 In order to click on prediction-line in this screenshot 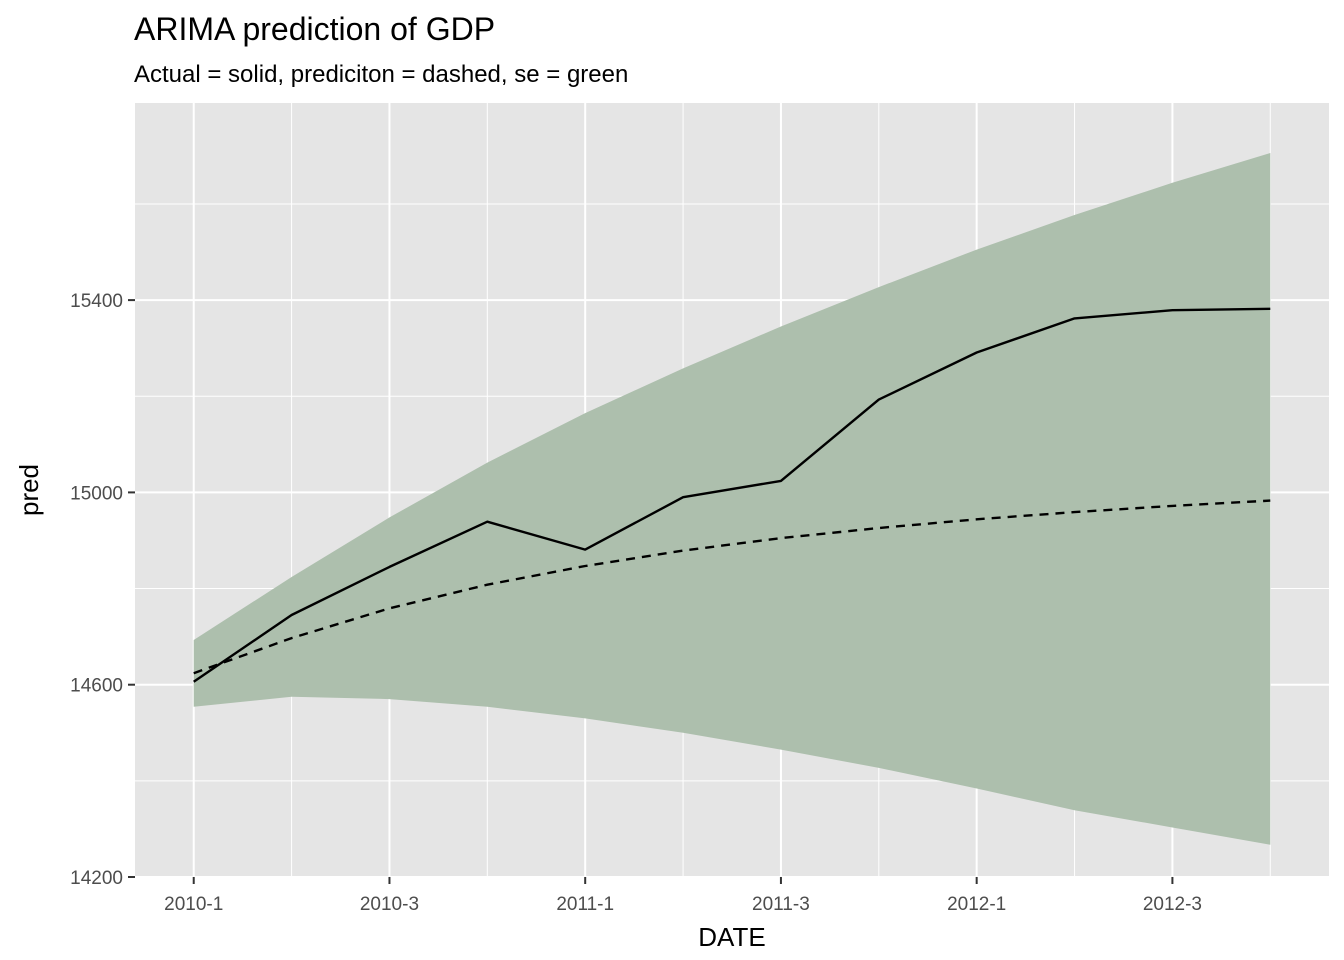, I will do `click(732, 587)`.